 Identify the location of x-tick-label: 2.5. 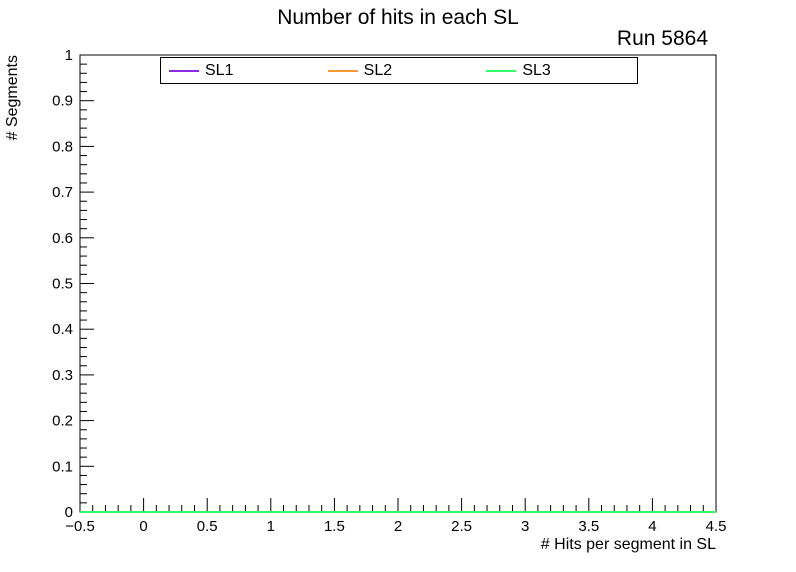
(461, 526).